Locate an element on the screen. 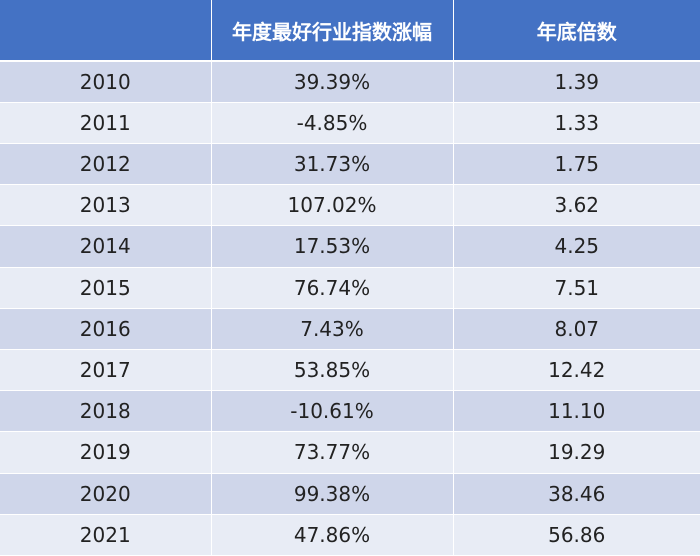 This screenshot has width=700, height=556. cell-year-end-multiple: 4.25 is located at coordinates (576, 246).